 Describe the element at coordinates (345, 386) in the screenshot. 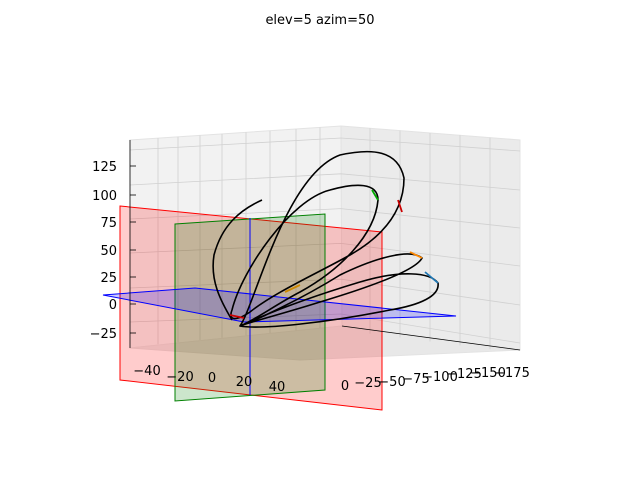

I see `y-tick-label: 0` at that location.